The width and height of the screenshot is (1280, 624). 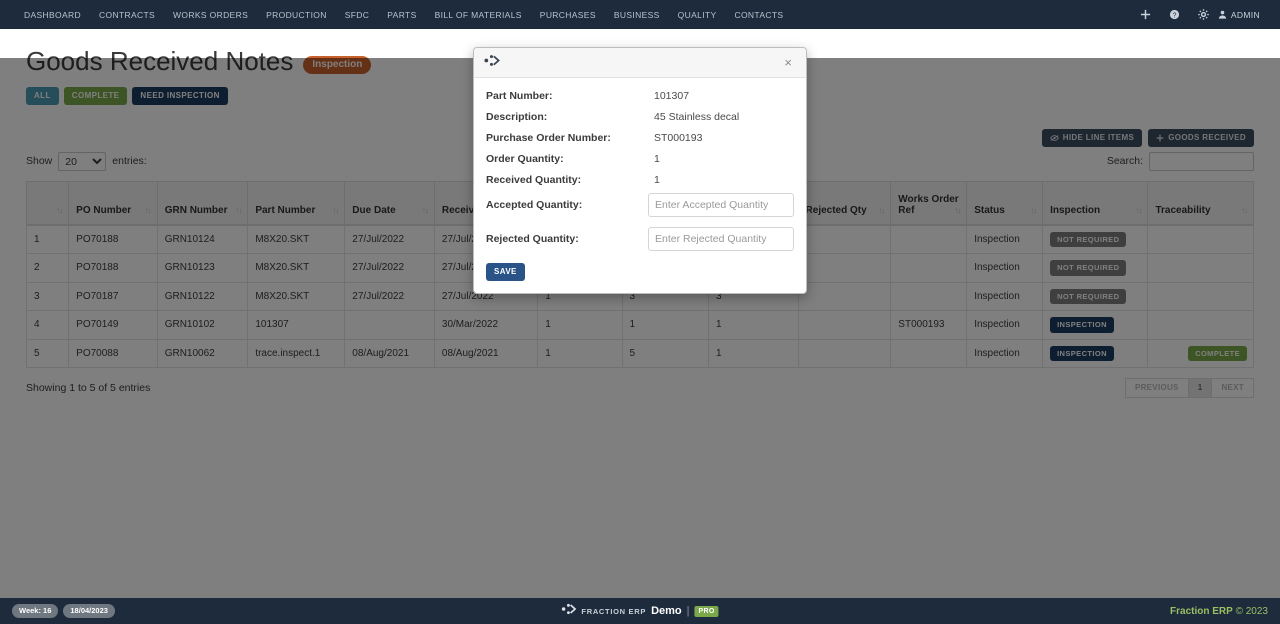 What do you see at coordinates (534, 180) in the screenshot?
I see `modal-received-quantity-label: Received Quantity:` at bounding box center [534, 180].